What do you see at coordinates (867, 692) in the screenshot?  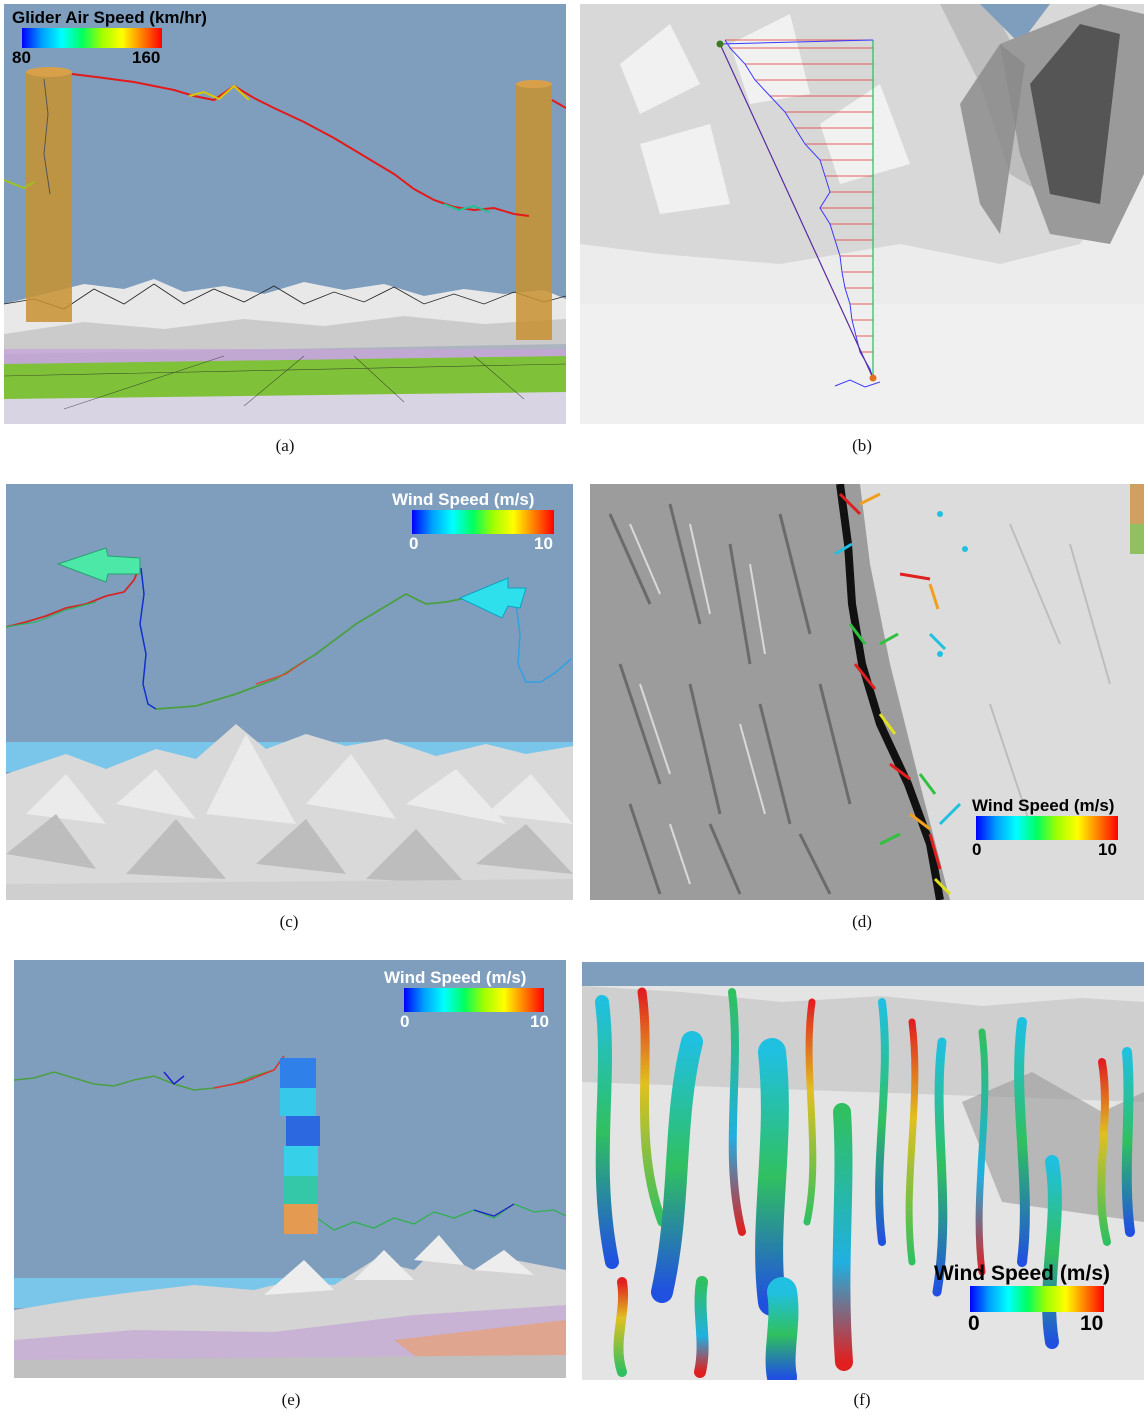 I see `panel-d: Wind Speed (m/s) 0 10` at bounding box center [867, 692].